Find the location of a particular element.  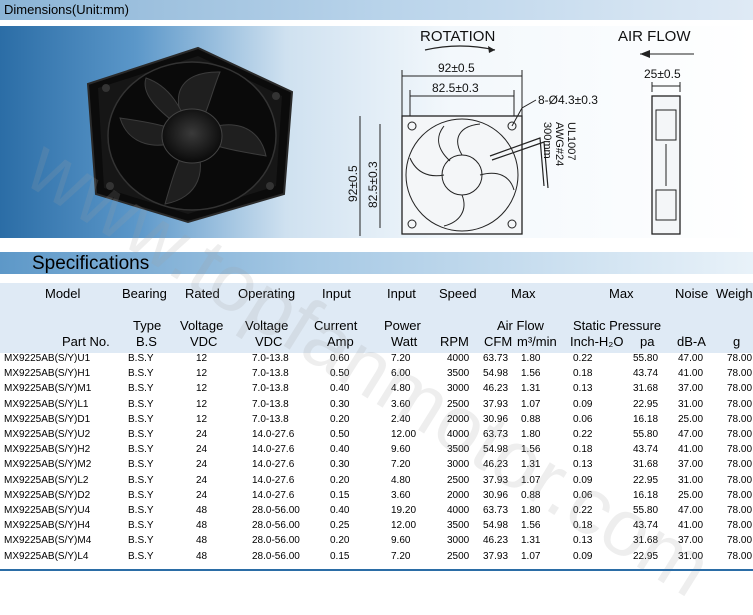

part-number-cell: MX9225AB(S/Y)H4 is located at coordinates (47, 526).